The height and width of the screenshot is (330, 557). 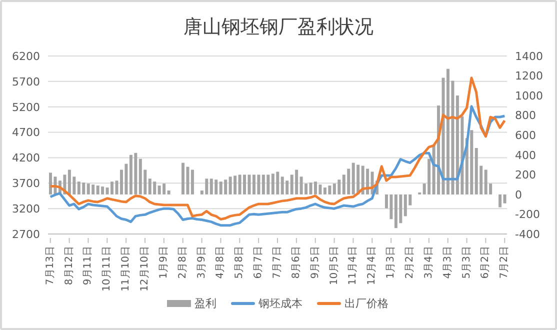 I want to click on y2-tick-label: 1200, so click(x=529, y=76).